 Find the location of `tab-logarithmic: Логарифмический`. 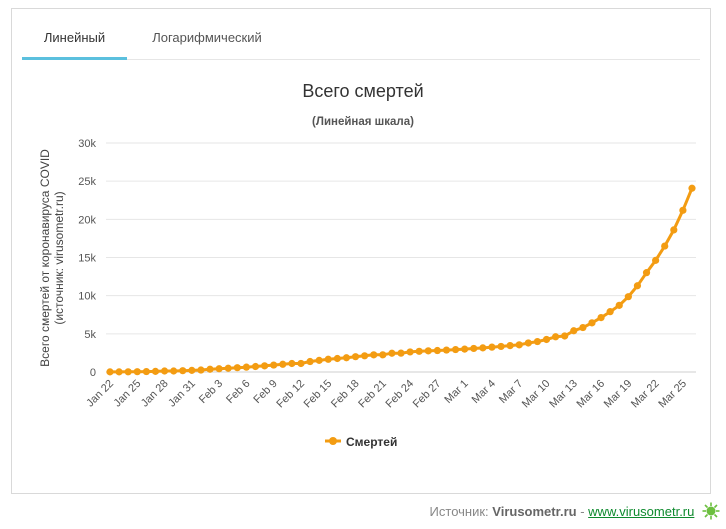

tab-logarithmic: Логарифмический is located at coordinates (207, 37).